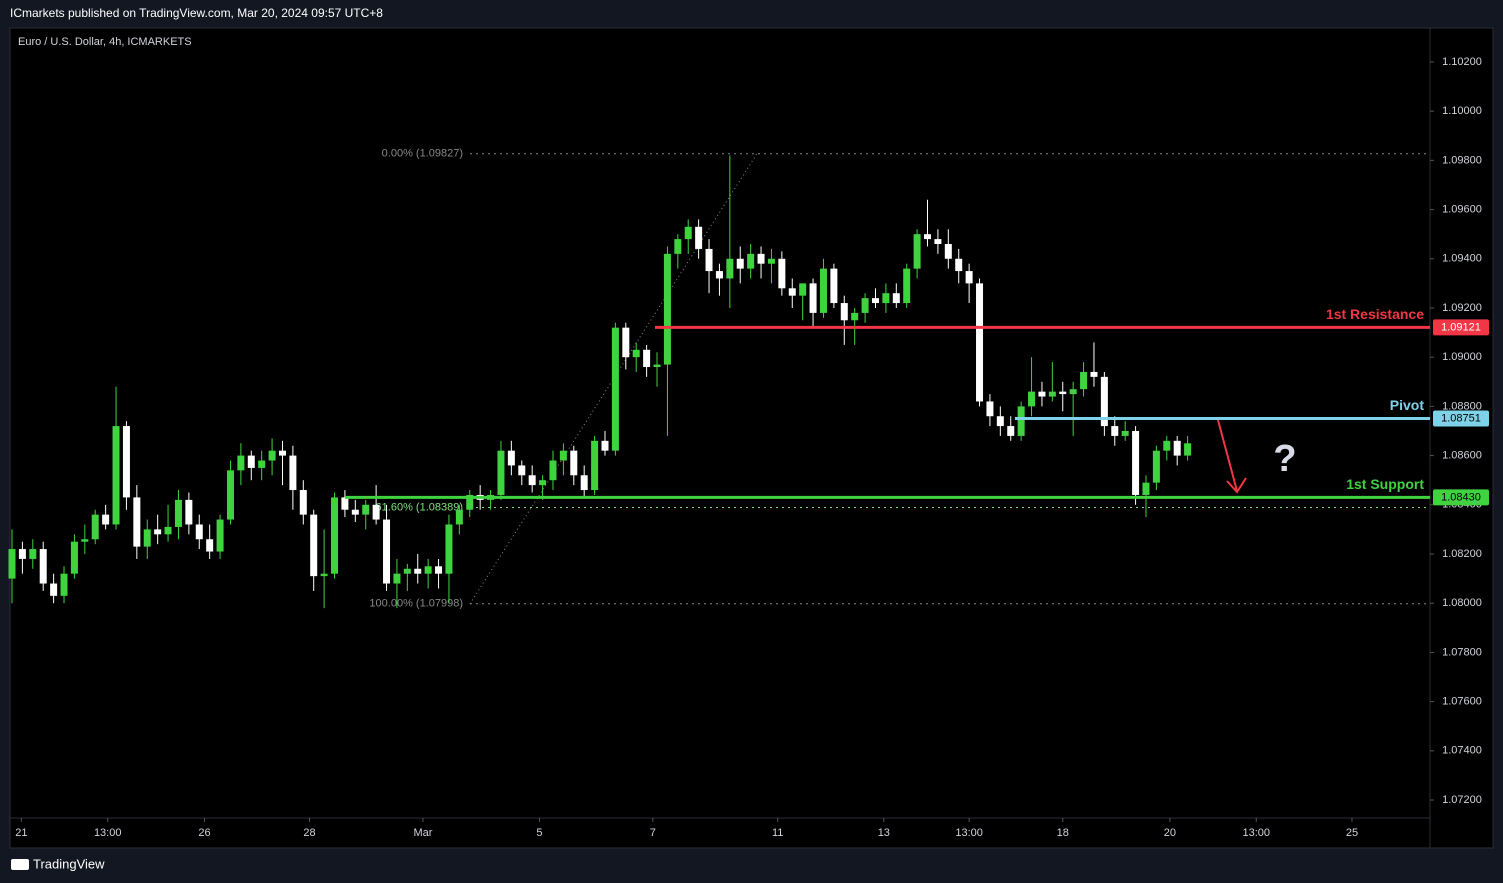 The height and width of the screenshot is (883, 1503). I want to click on level-name: 1st Resistance, so click(1375, 314).